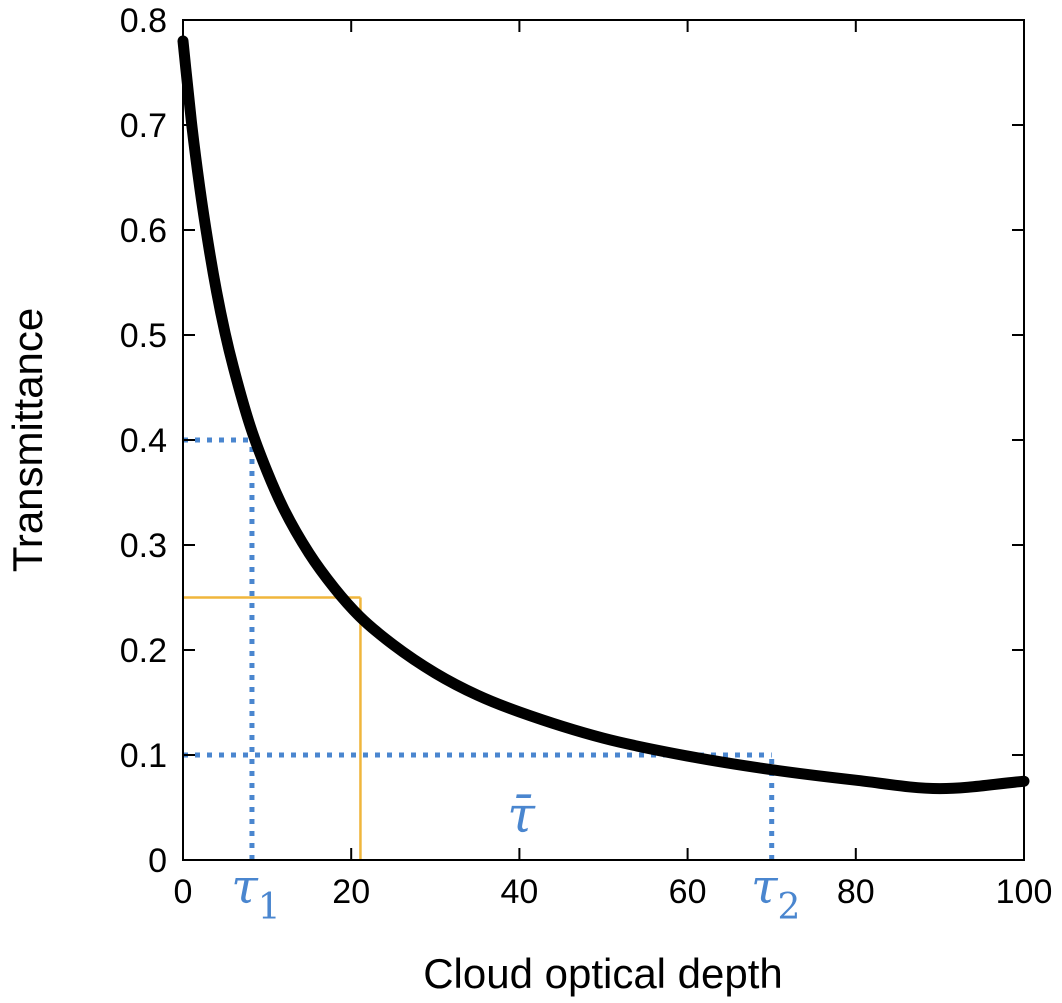 This screenshot has width=1062, height=1003. I want to click on y-tick-label: 0, so click(157, 861).